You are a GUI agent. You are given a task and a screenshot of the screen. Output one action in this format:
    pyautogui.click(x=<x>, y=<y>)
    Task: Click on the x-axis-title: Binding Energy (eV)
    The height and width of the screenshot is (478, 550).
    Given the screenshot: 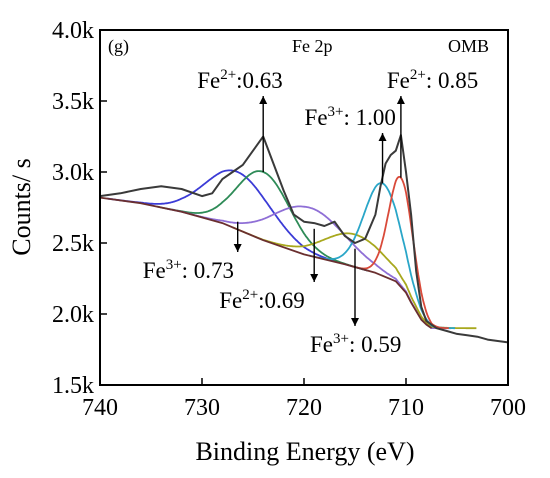 What is the action you would take?
    pyautogui.click(x=304, y=451)
    